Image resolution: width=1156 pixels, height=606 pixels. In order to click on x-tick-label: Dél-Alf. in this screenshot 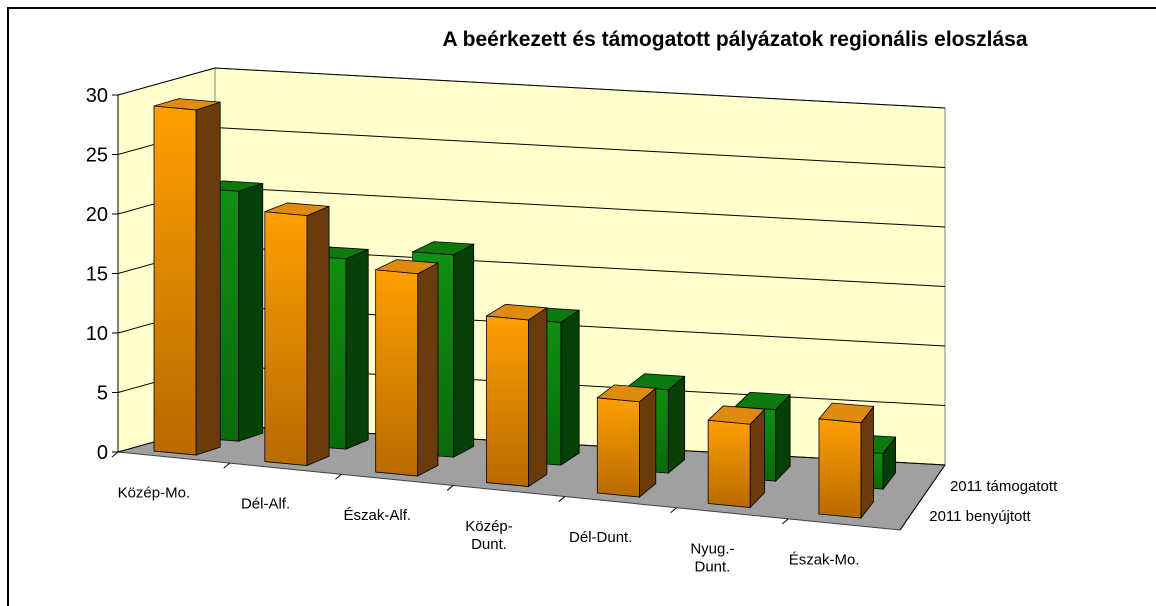, I will do `click(265, 504)`.